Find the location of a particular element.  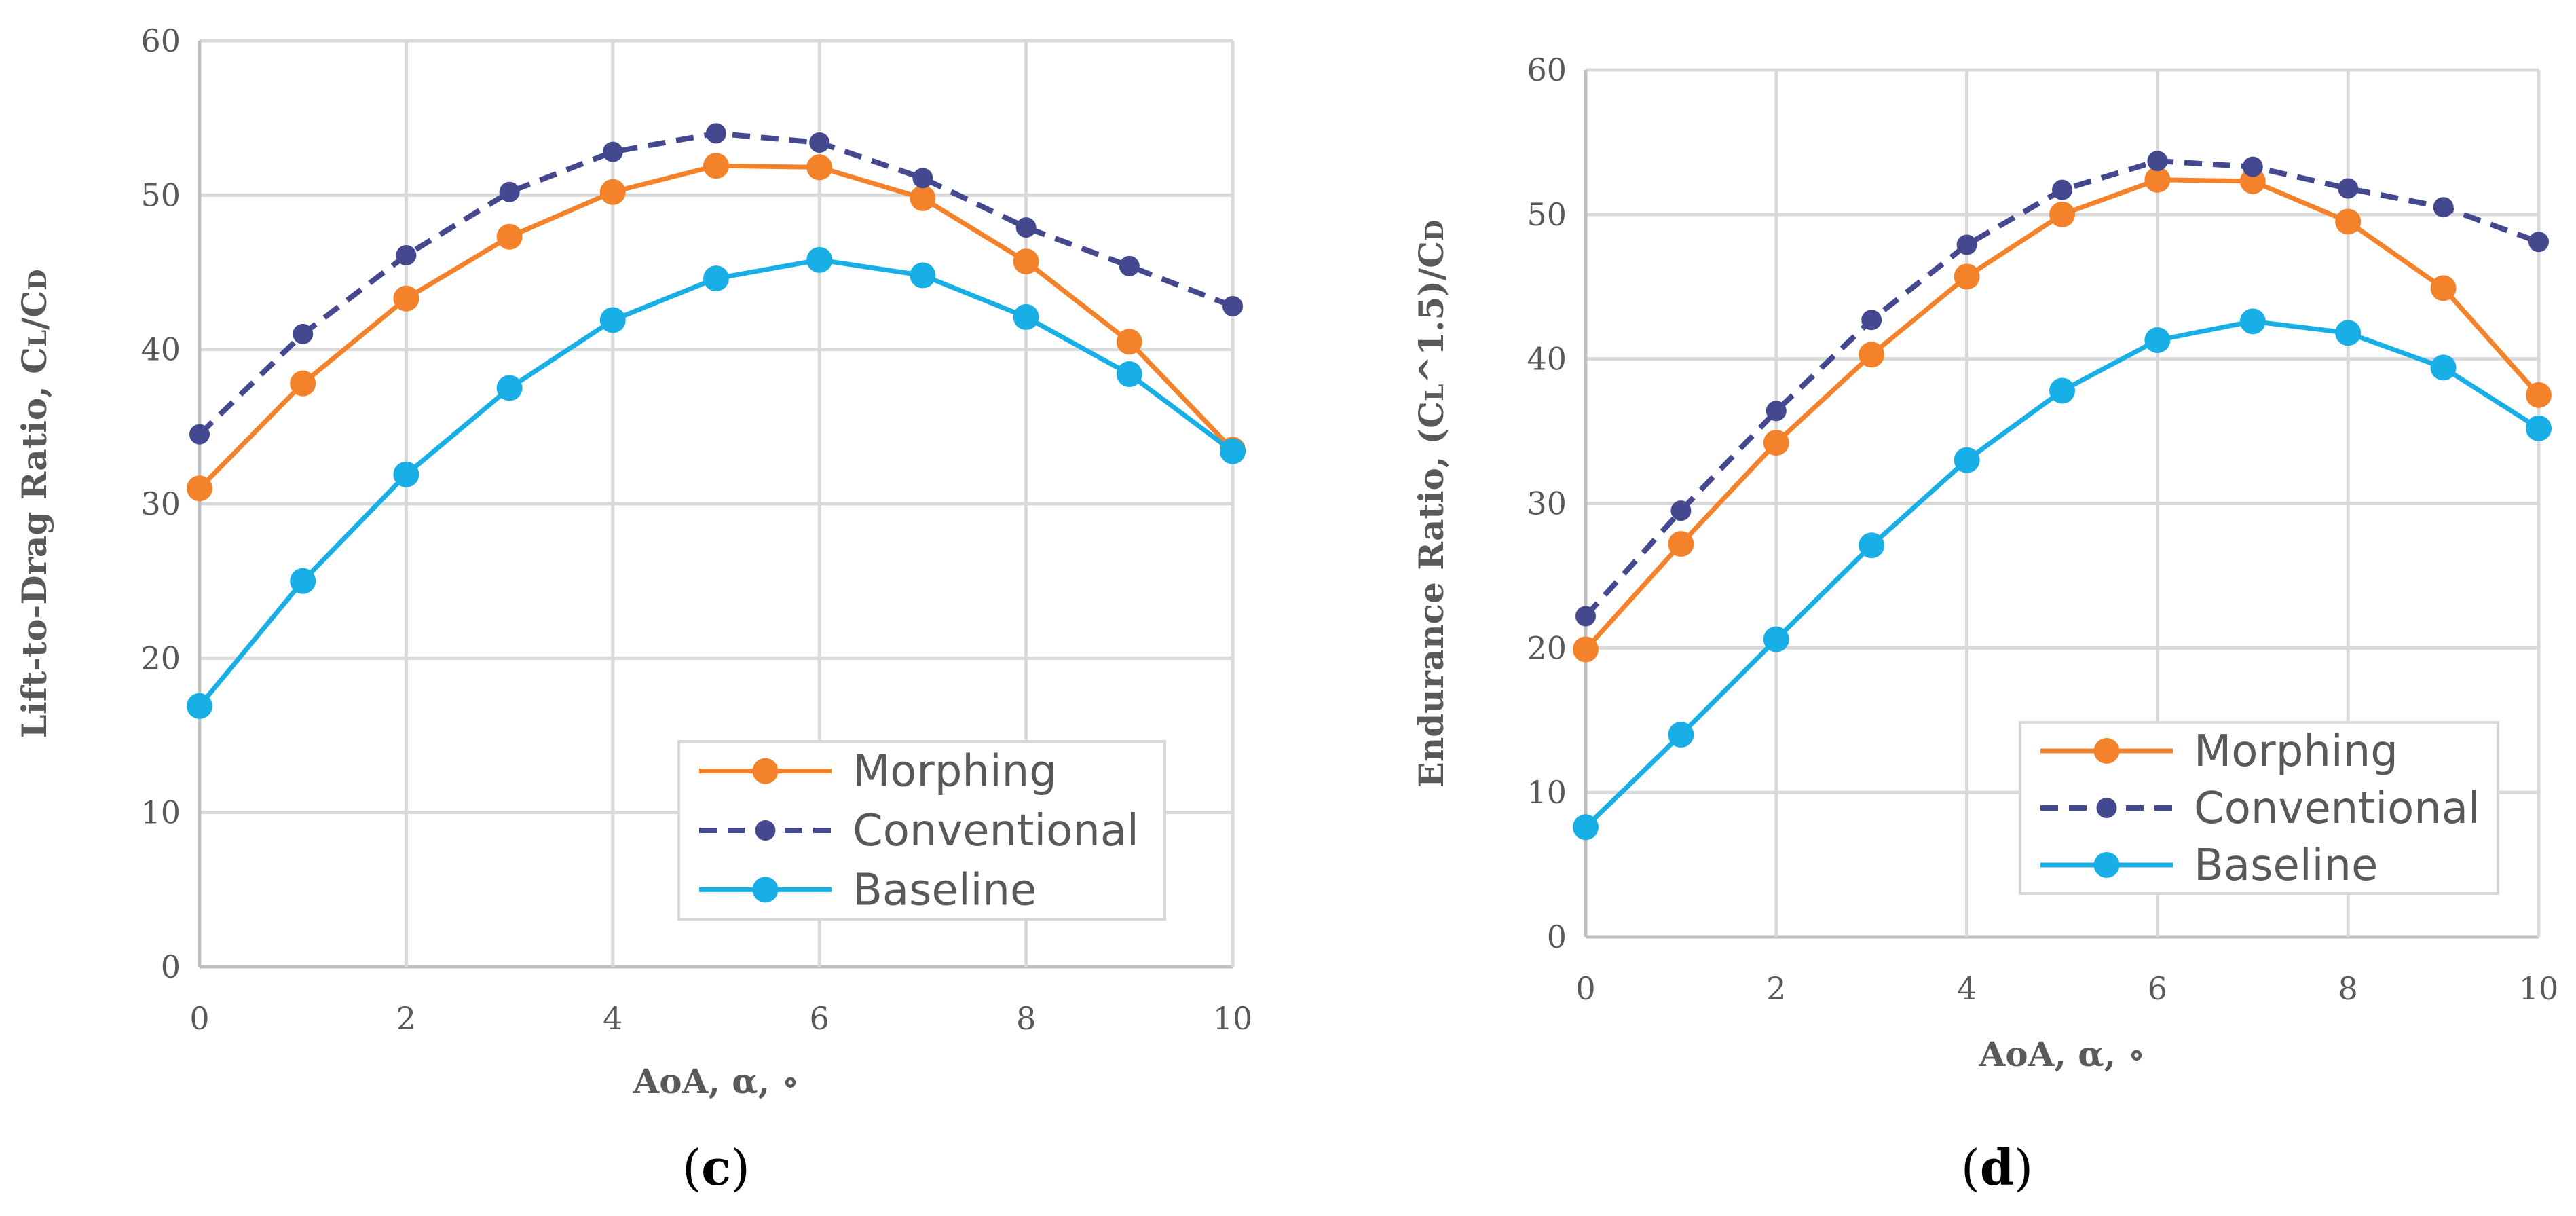

series-morphing is located at coordinates (717, 327).